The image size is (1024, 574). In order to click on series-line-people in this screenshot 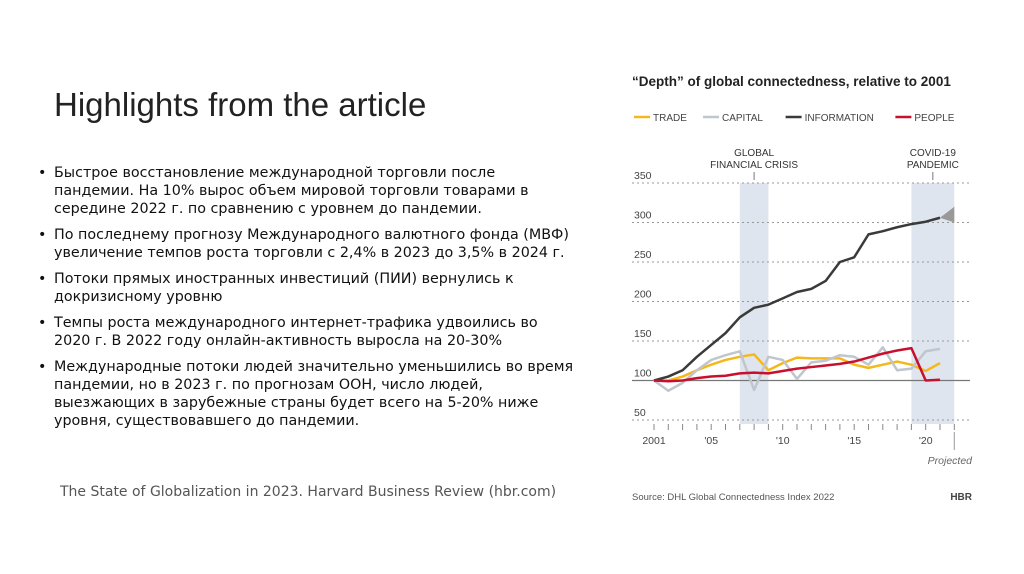, I will do `click(797, 364)`.